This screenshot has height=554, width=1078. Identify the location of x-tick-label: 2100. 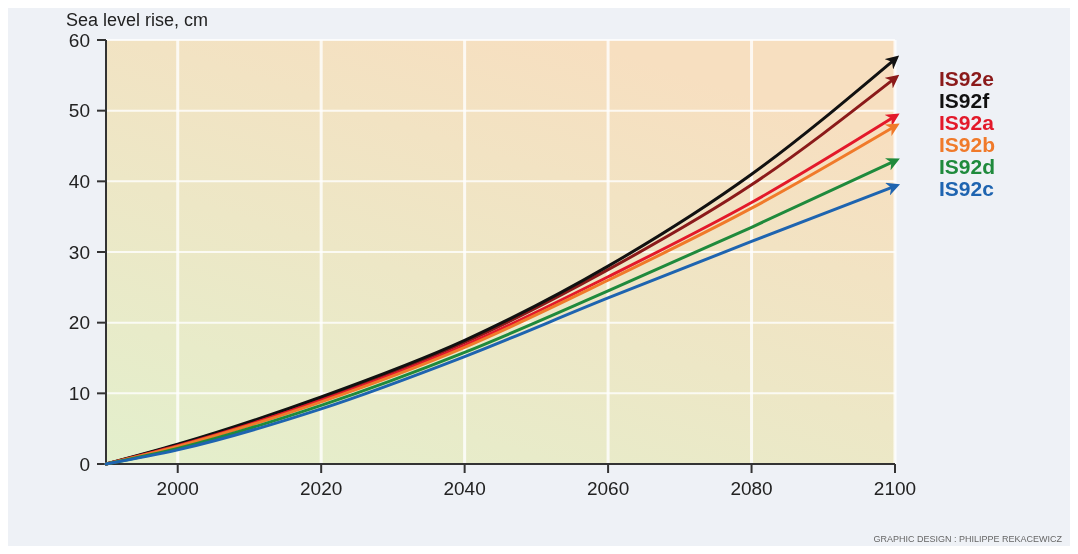
(895, 488).